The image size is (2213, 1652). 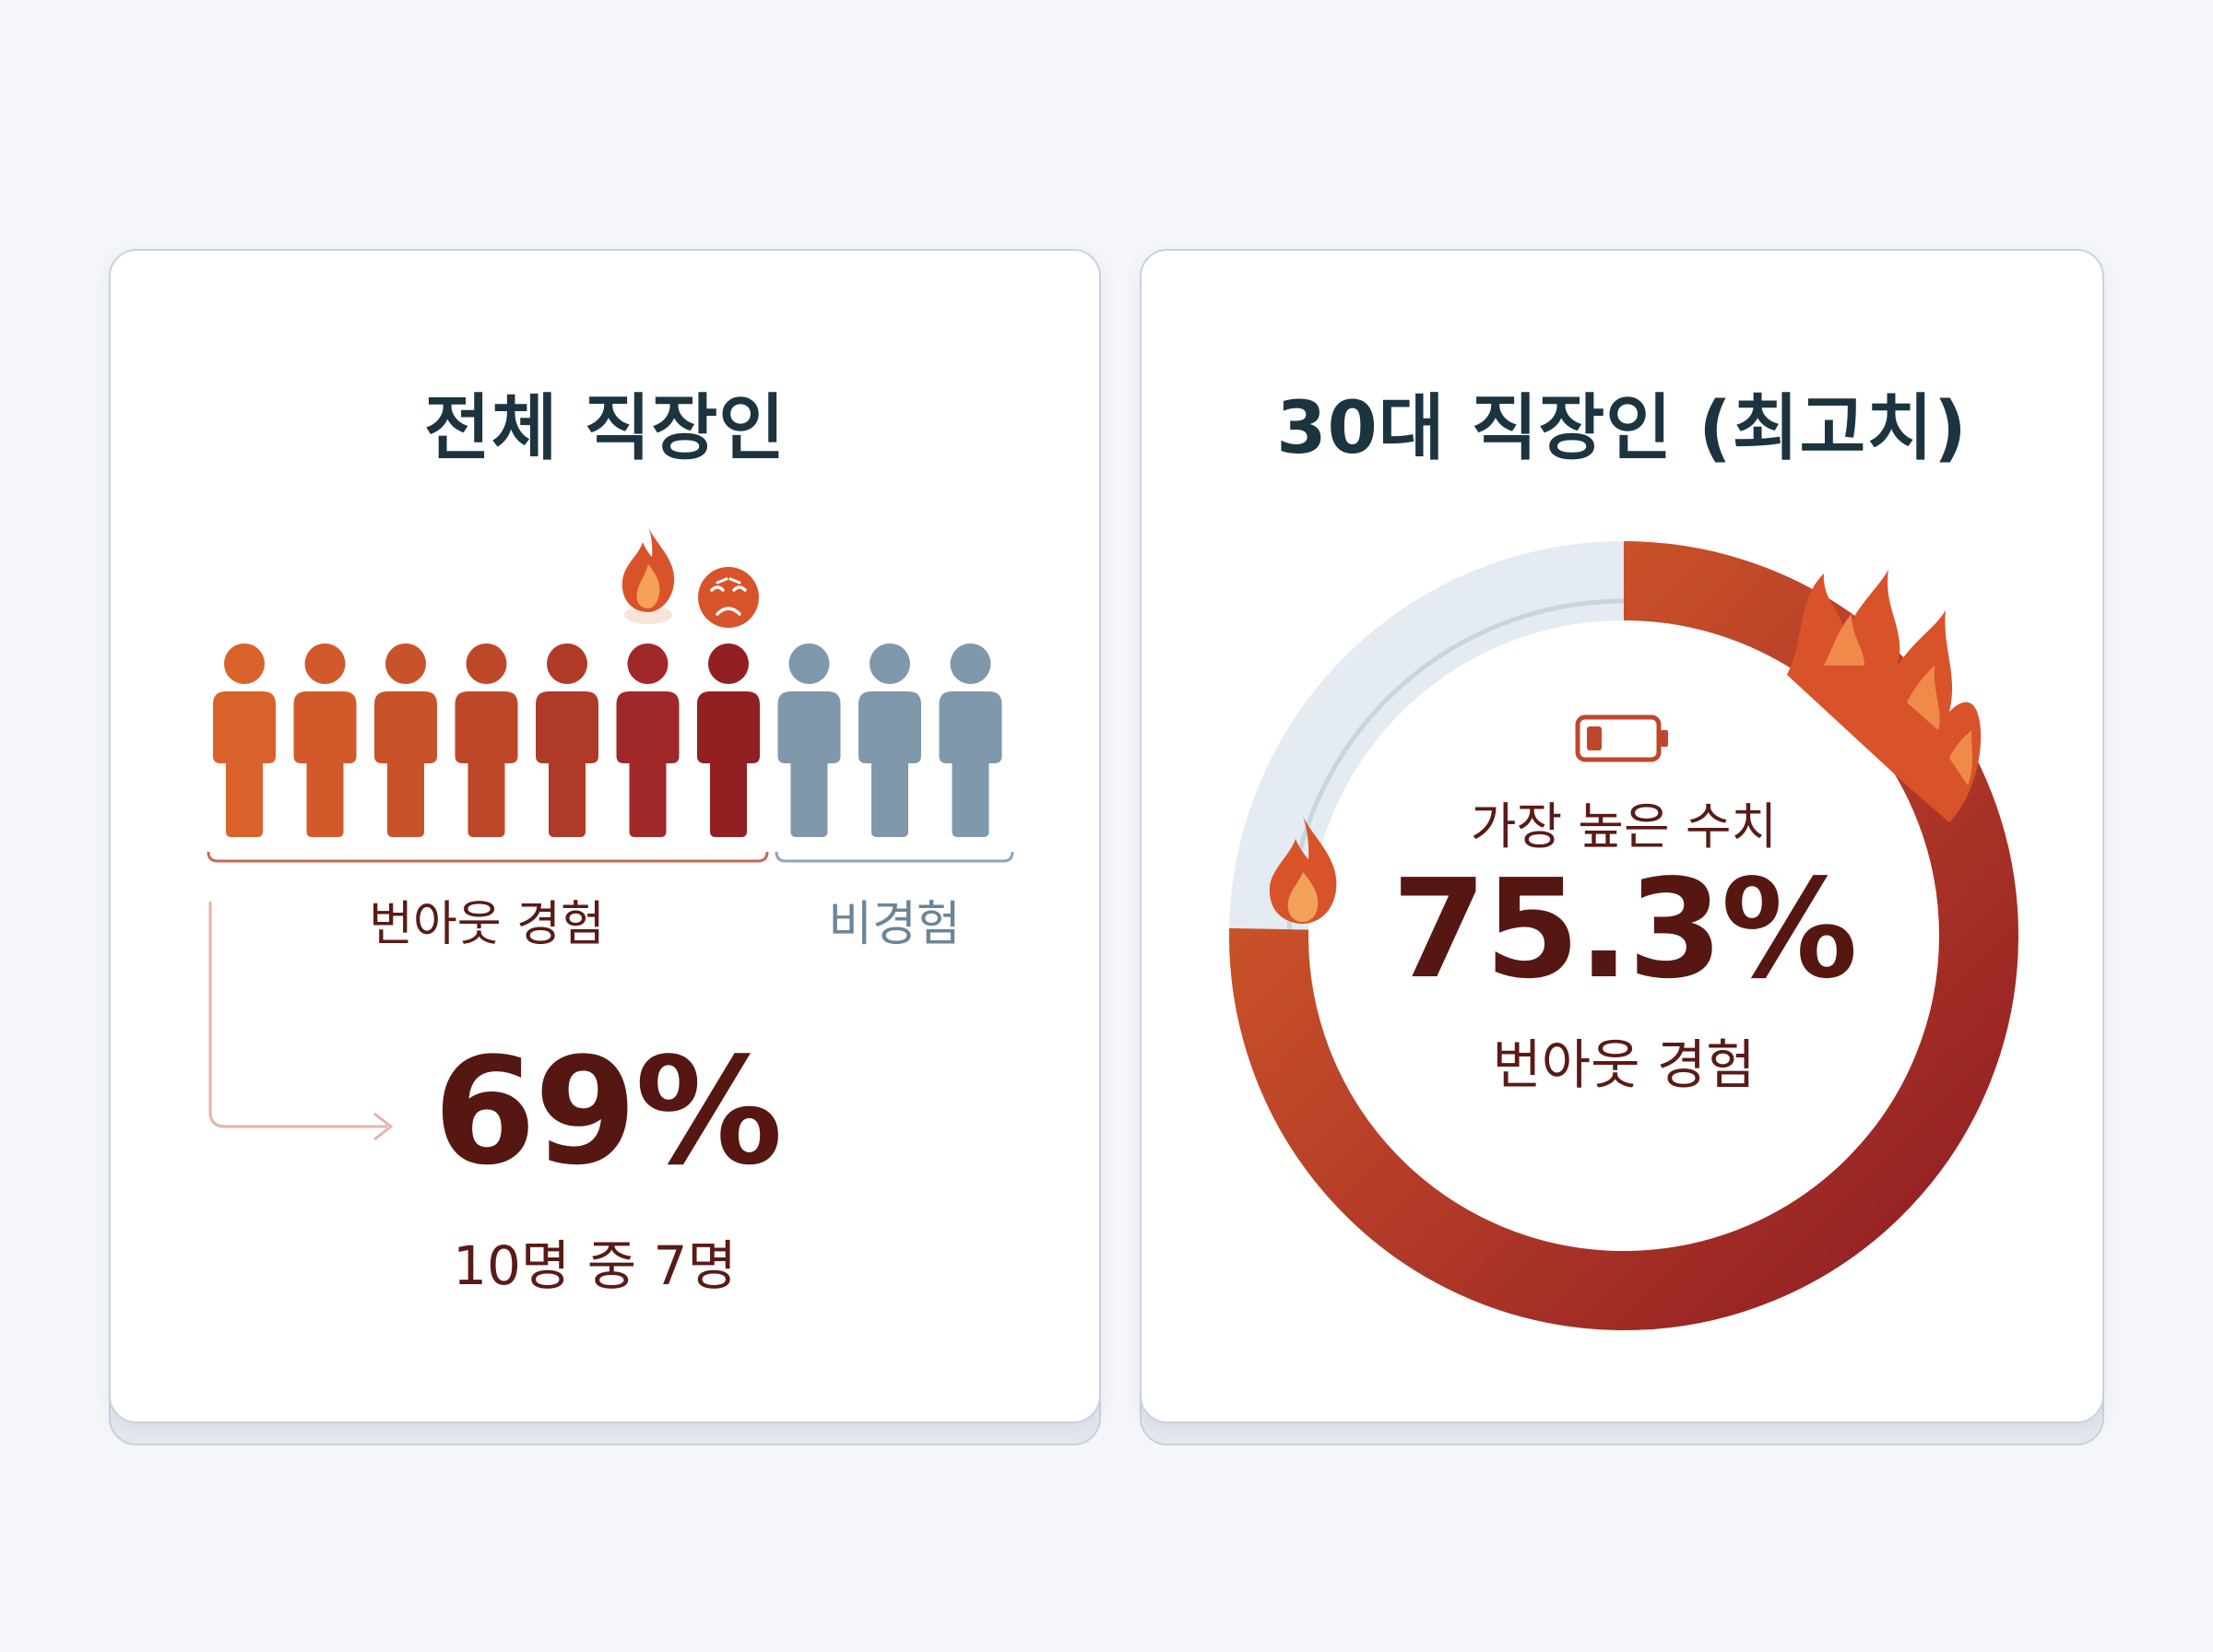 What do you see at coordinates (1624, 826) in the screenshot?
I see `top-label: 가장 높은 수치` at bounding box center [1624, 826].